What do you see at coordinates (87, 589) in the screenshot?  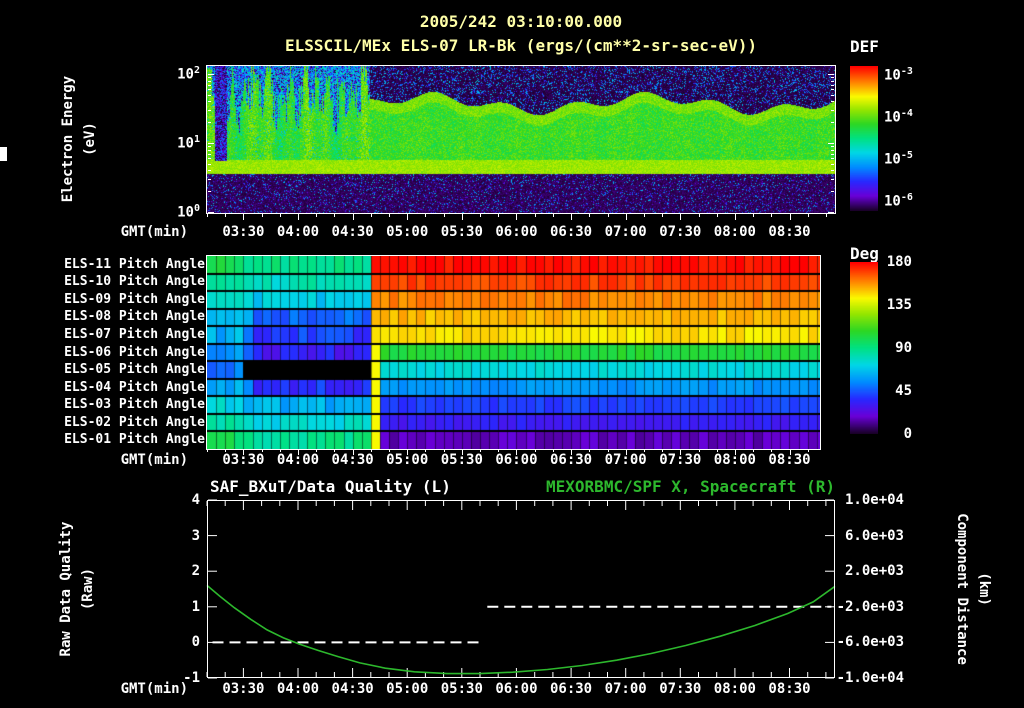 I see `quality-y-axis-units: (Raw)` at bounding box center [87, 589].